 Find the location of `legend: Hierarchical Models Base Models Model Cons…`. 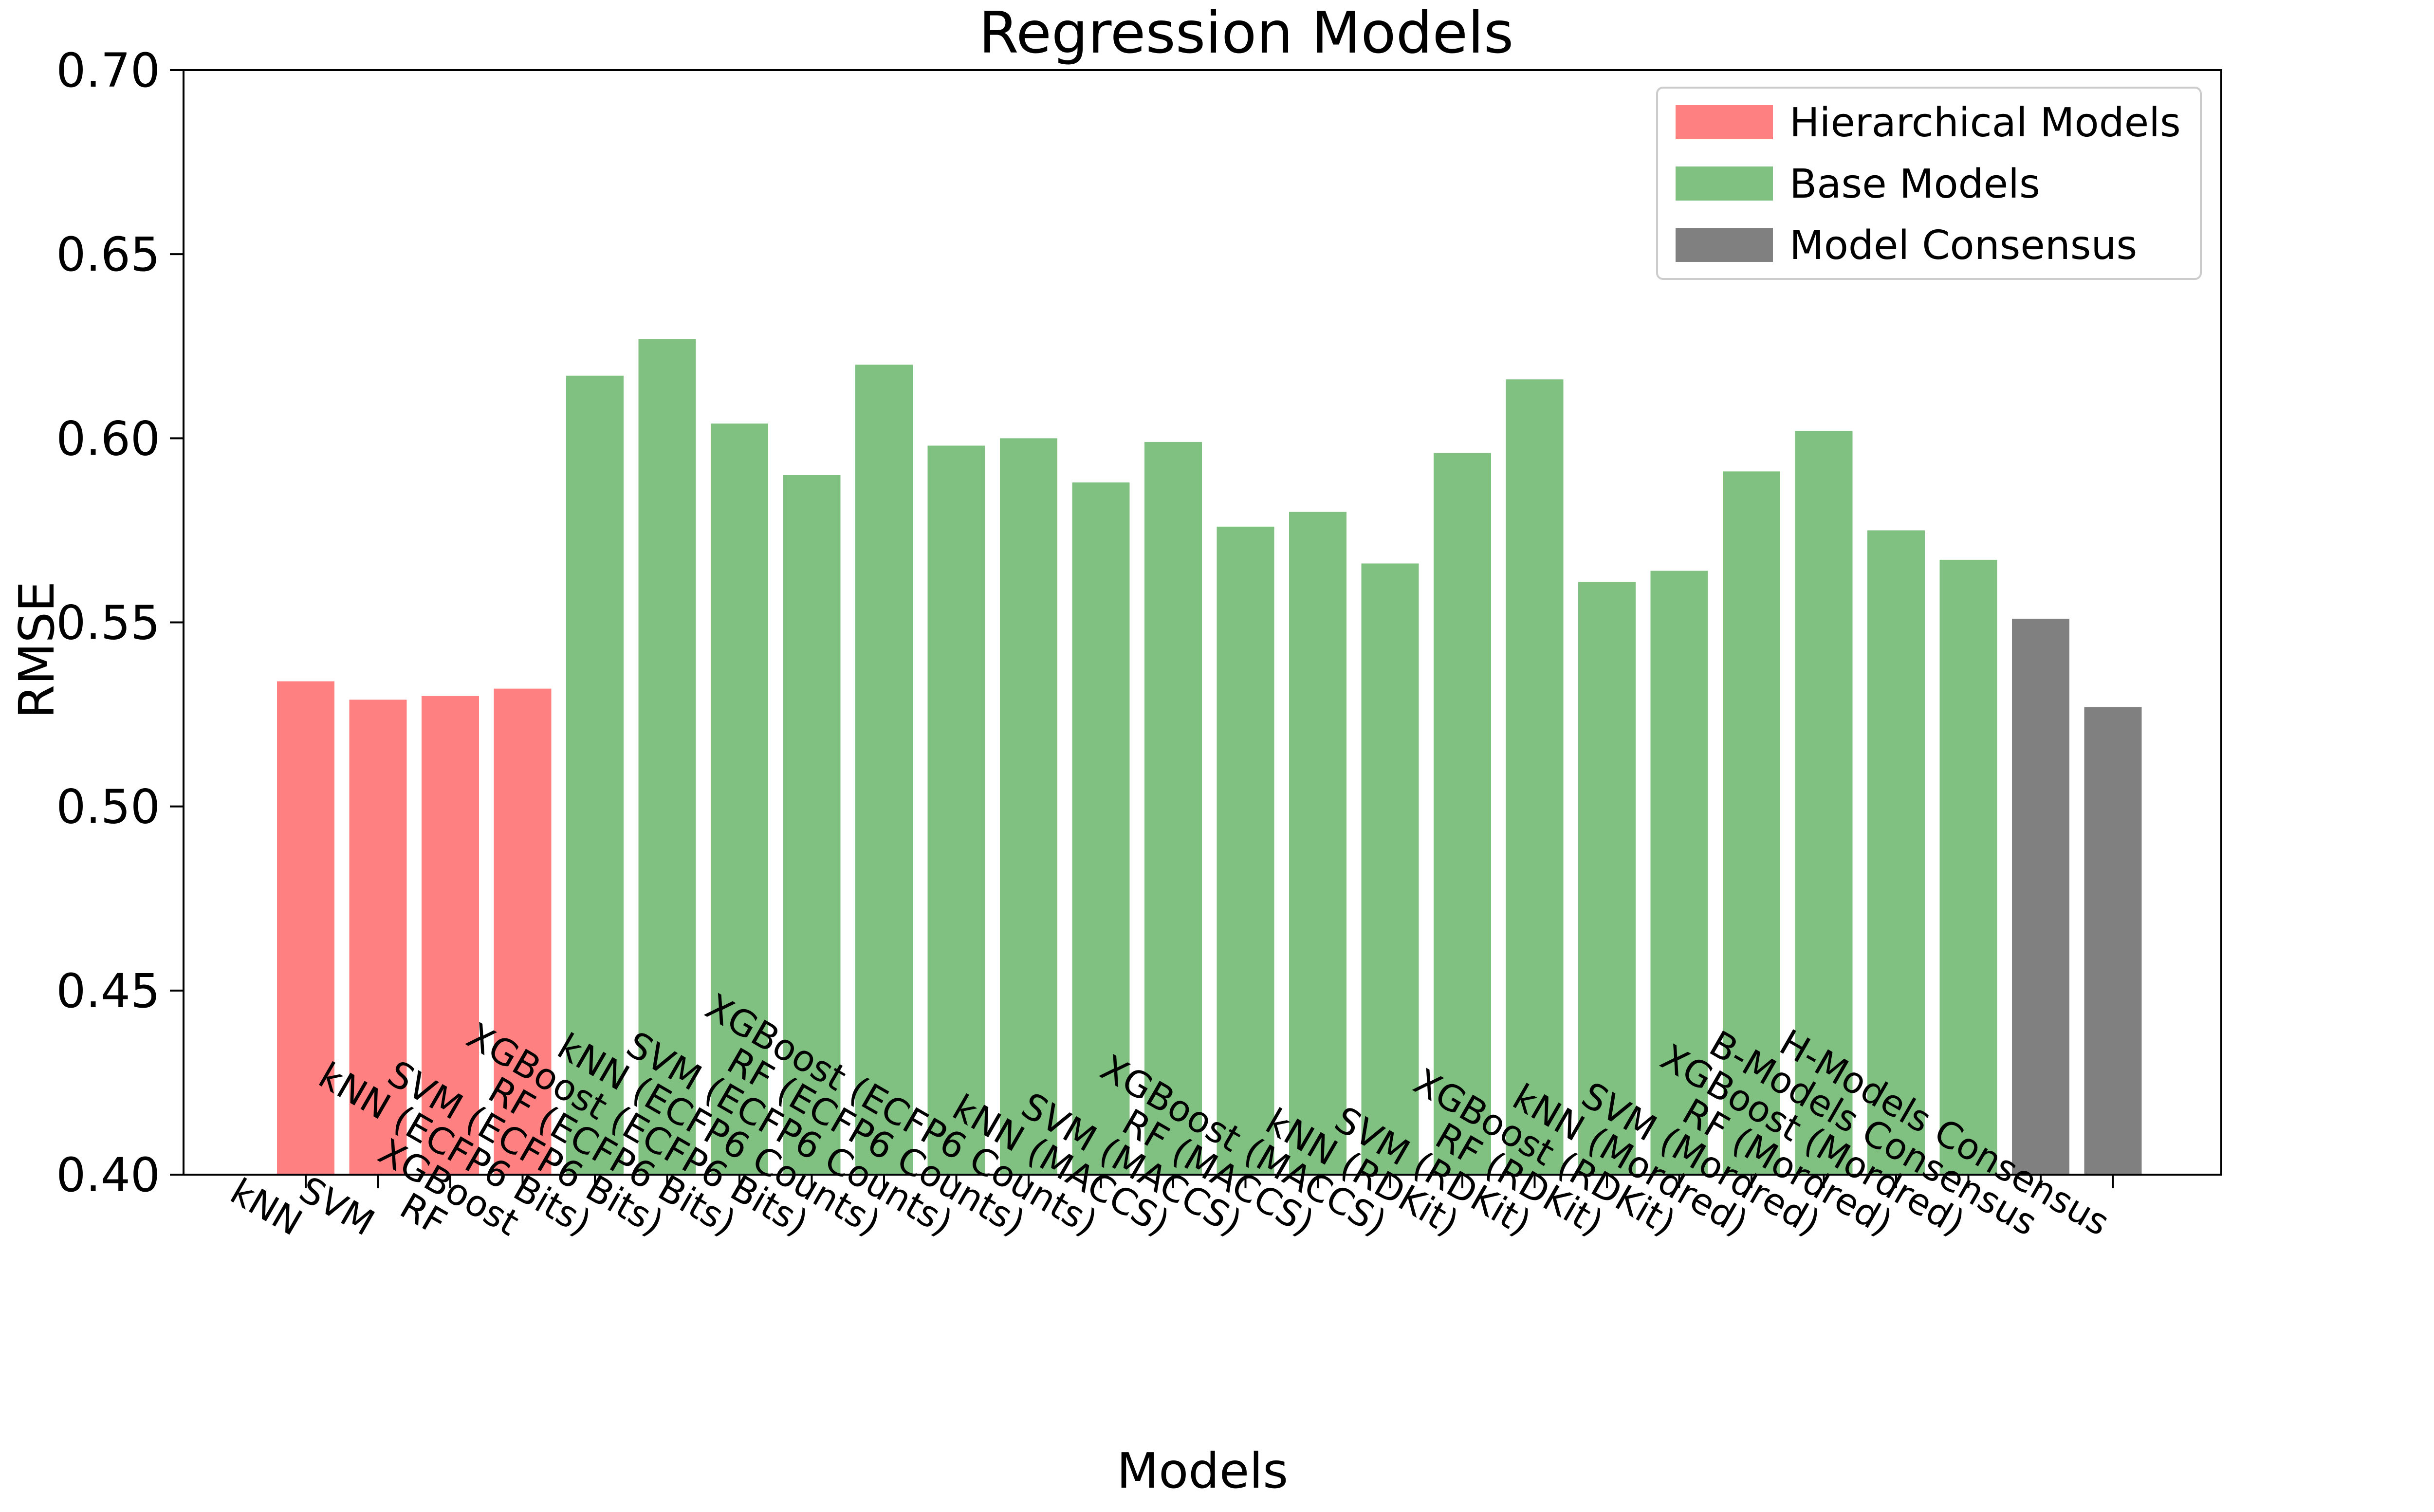

legend: Hierarchical Models Base Models Model Cons… is located at coordinates (1929, 183).